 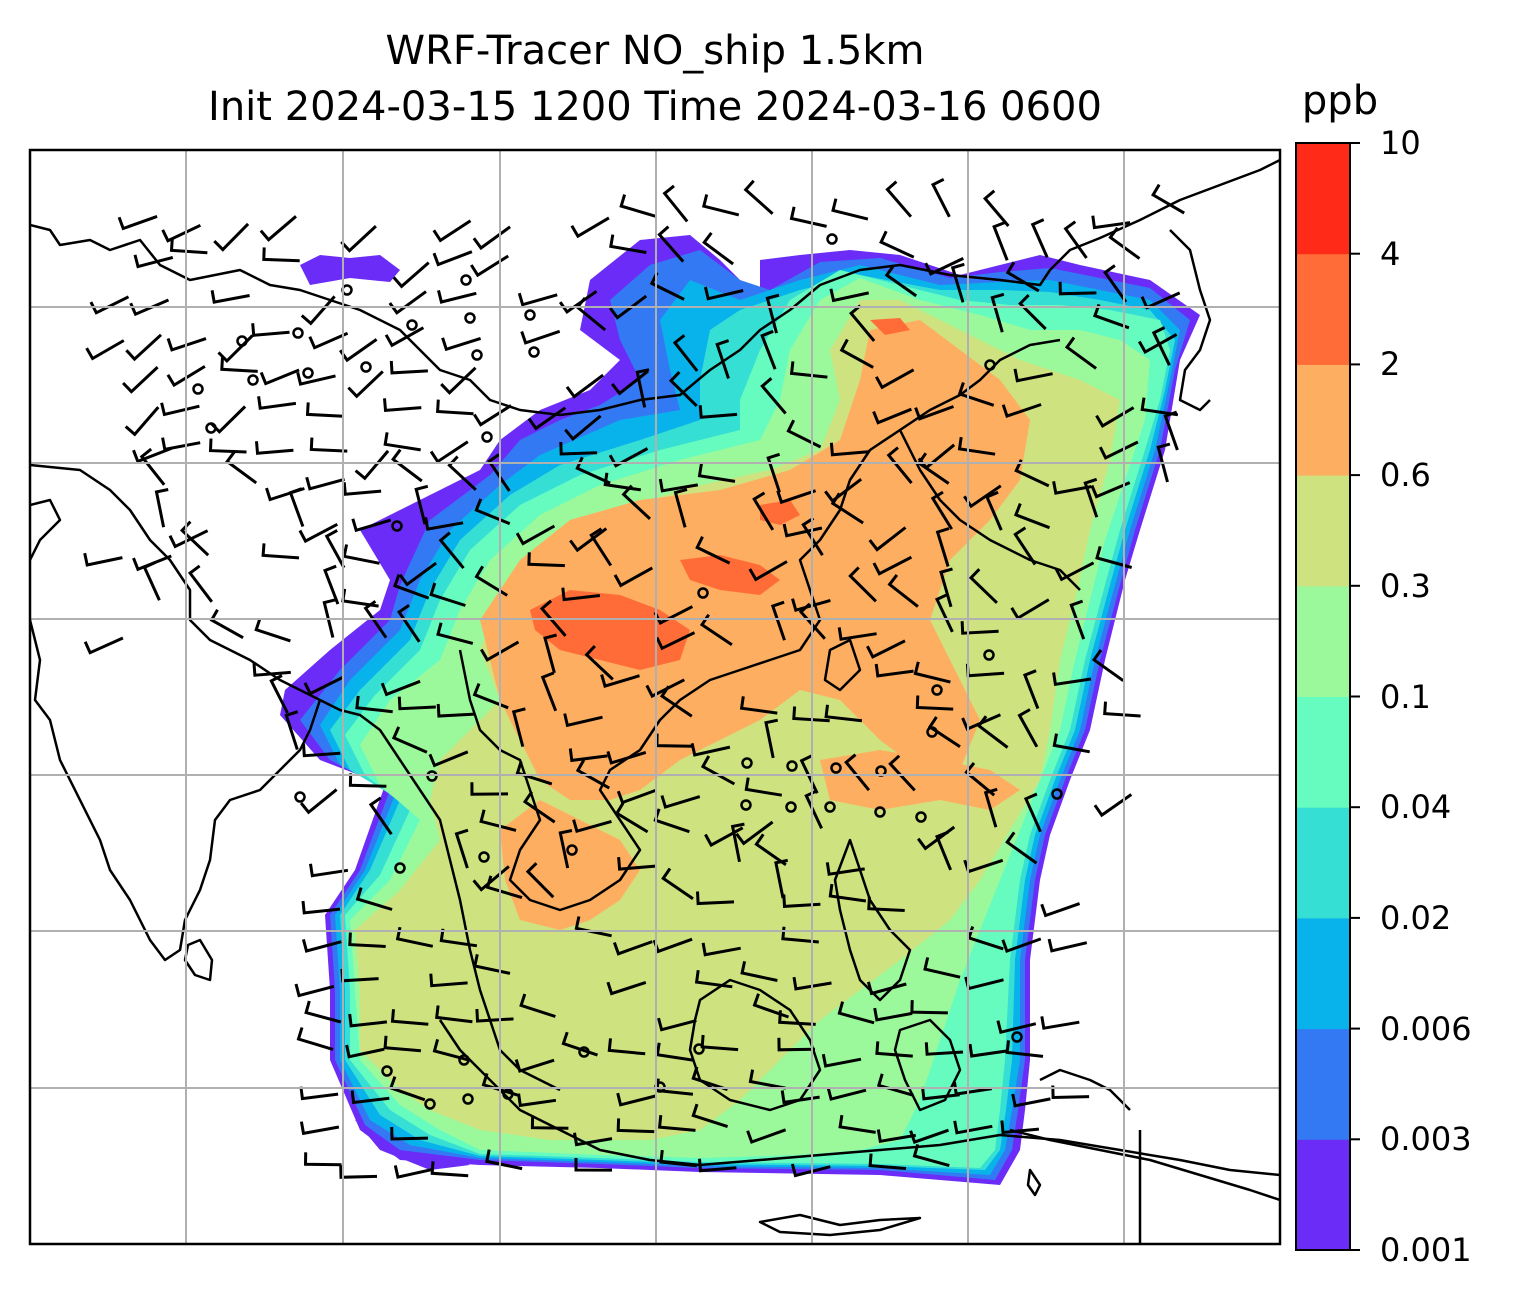 I want to click on map-title-line1: WRF-Tracer NO_ship 1.5km, so click(x=655, y=51).